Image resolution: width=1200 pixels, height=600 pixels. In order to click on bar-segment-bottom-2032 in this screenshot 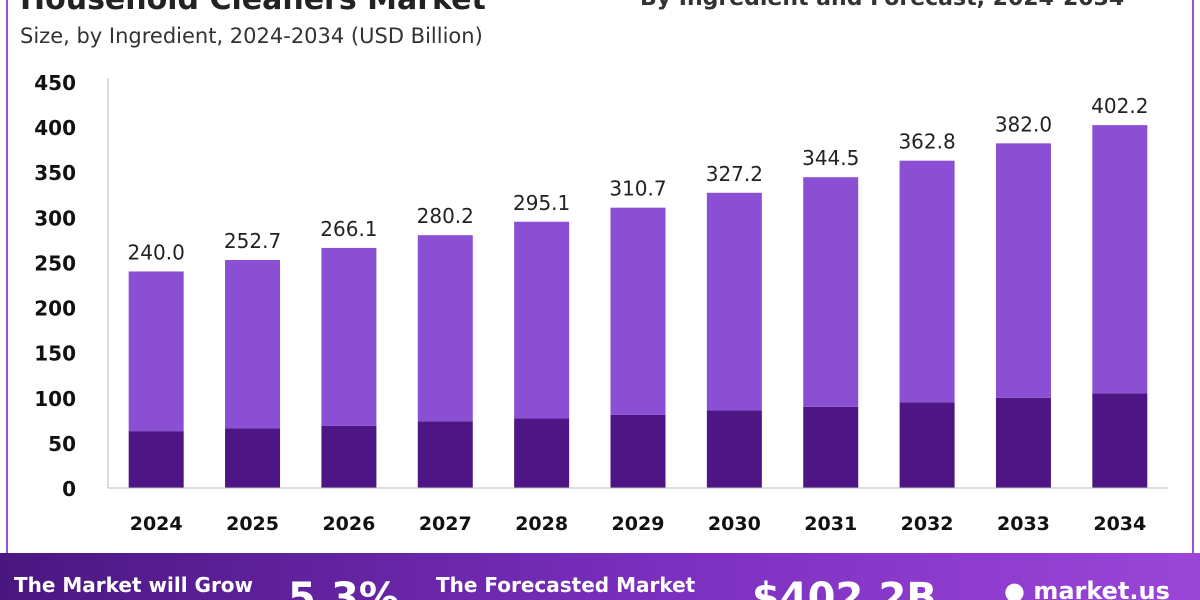, I will do `click(927, 445)`.